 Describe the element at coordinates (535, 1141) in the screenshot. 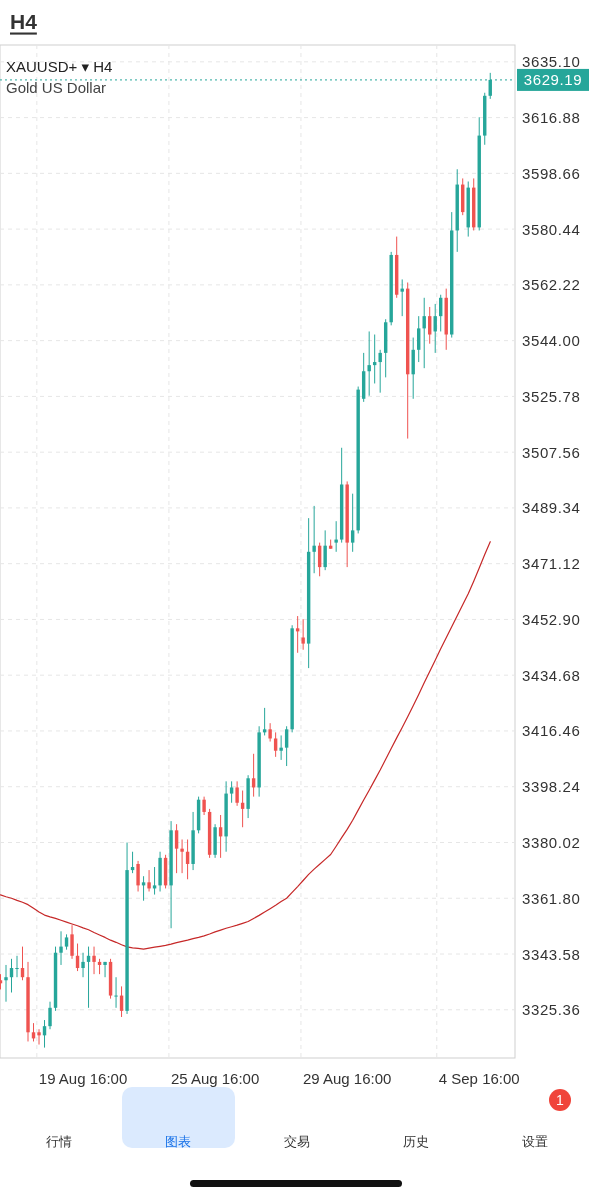

I see `text: 设置` at that location.